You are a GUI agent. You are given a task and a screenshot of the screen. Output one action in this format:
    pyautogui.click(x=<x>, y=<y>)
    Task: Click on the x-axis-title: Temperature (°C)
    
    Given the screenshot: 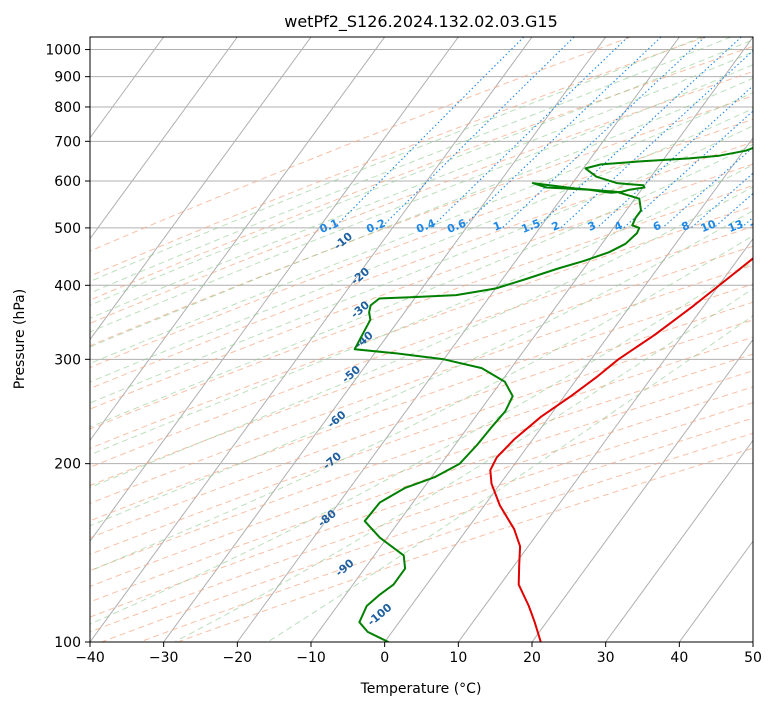 What is the action you would take?
    pyautogui.click(x=421, y=689)
    